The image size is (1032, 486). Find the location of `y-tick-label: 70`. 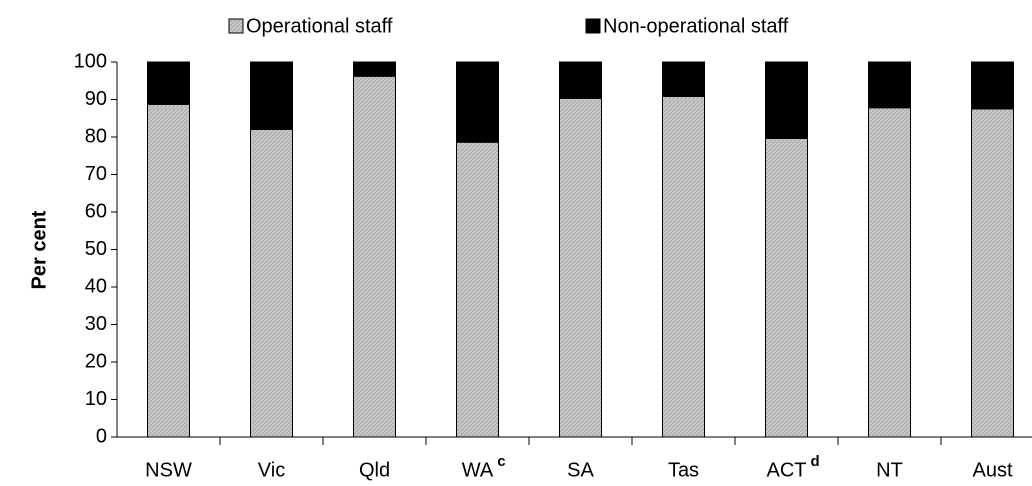

y-tick-label: 70 is located at coordinates (96, 174).